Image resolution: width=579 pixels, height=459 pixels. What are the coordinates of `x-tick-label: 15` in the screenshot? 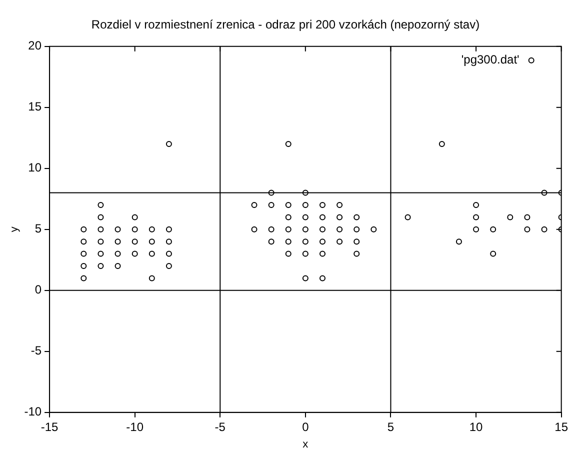 It's located at (561, 427).